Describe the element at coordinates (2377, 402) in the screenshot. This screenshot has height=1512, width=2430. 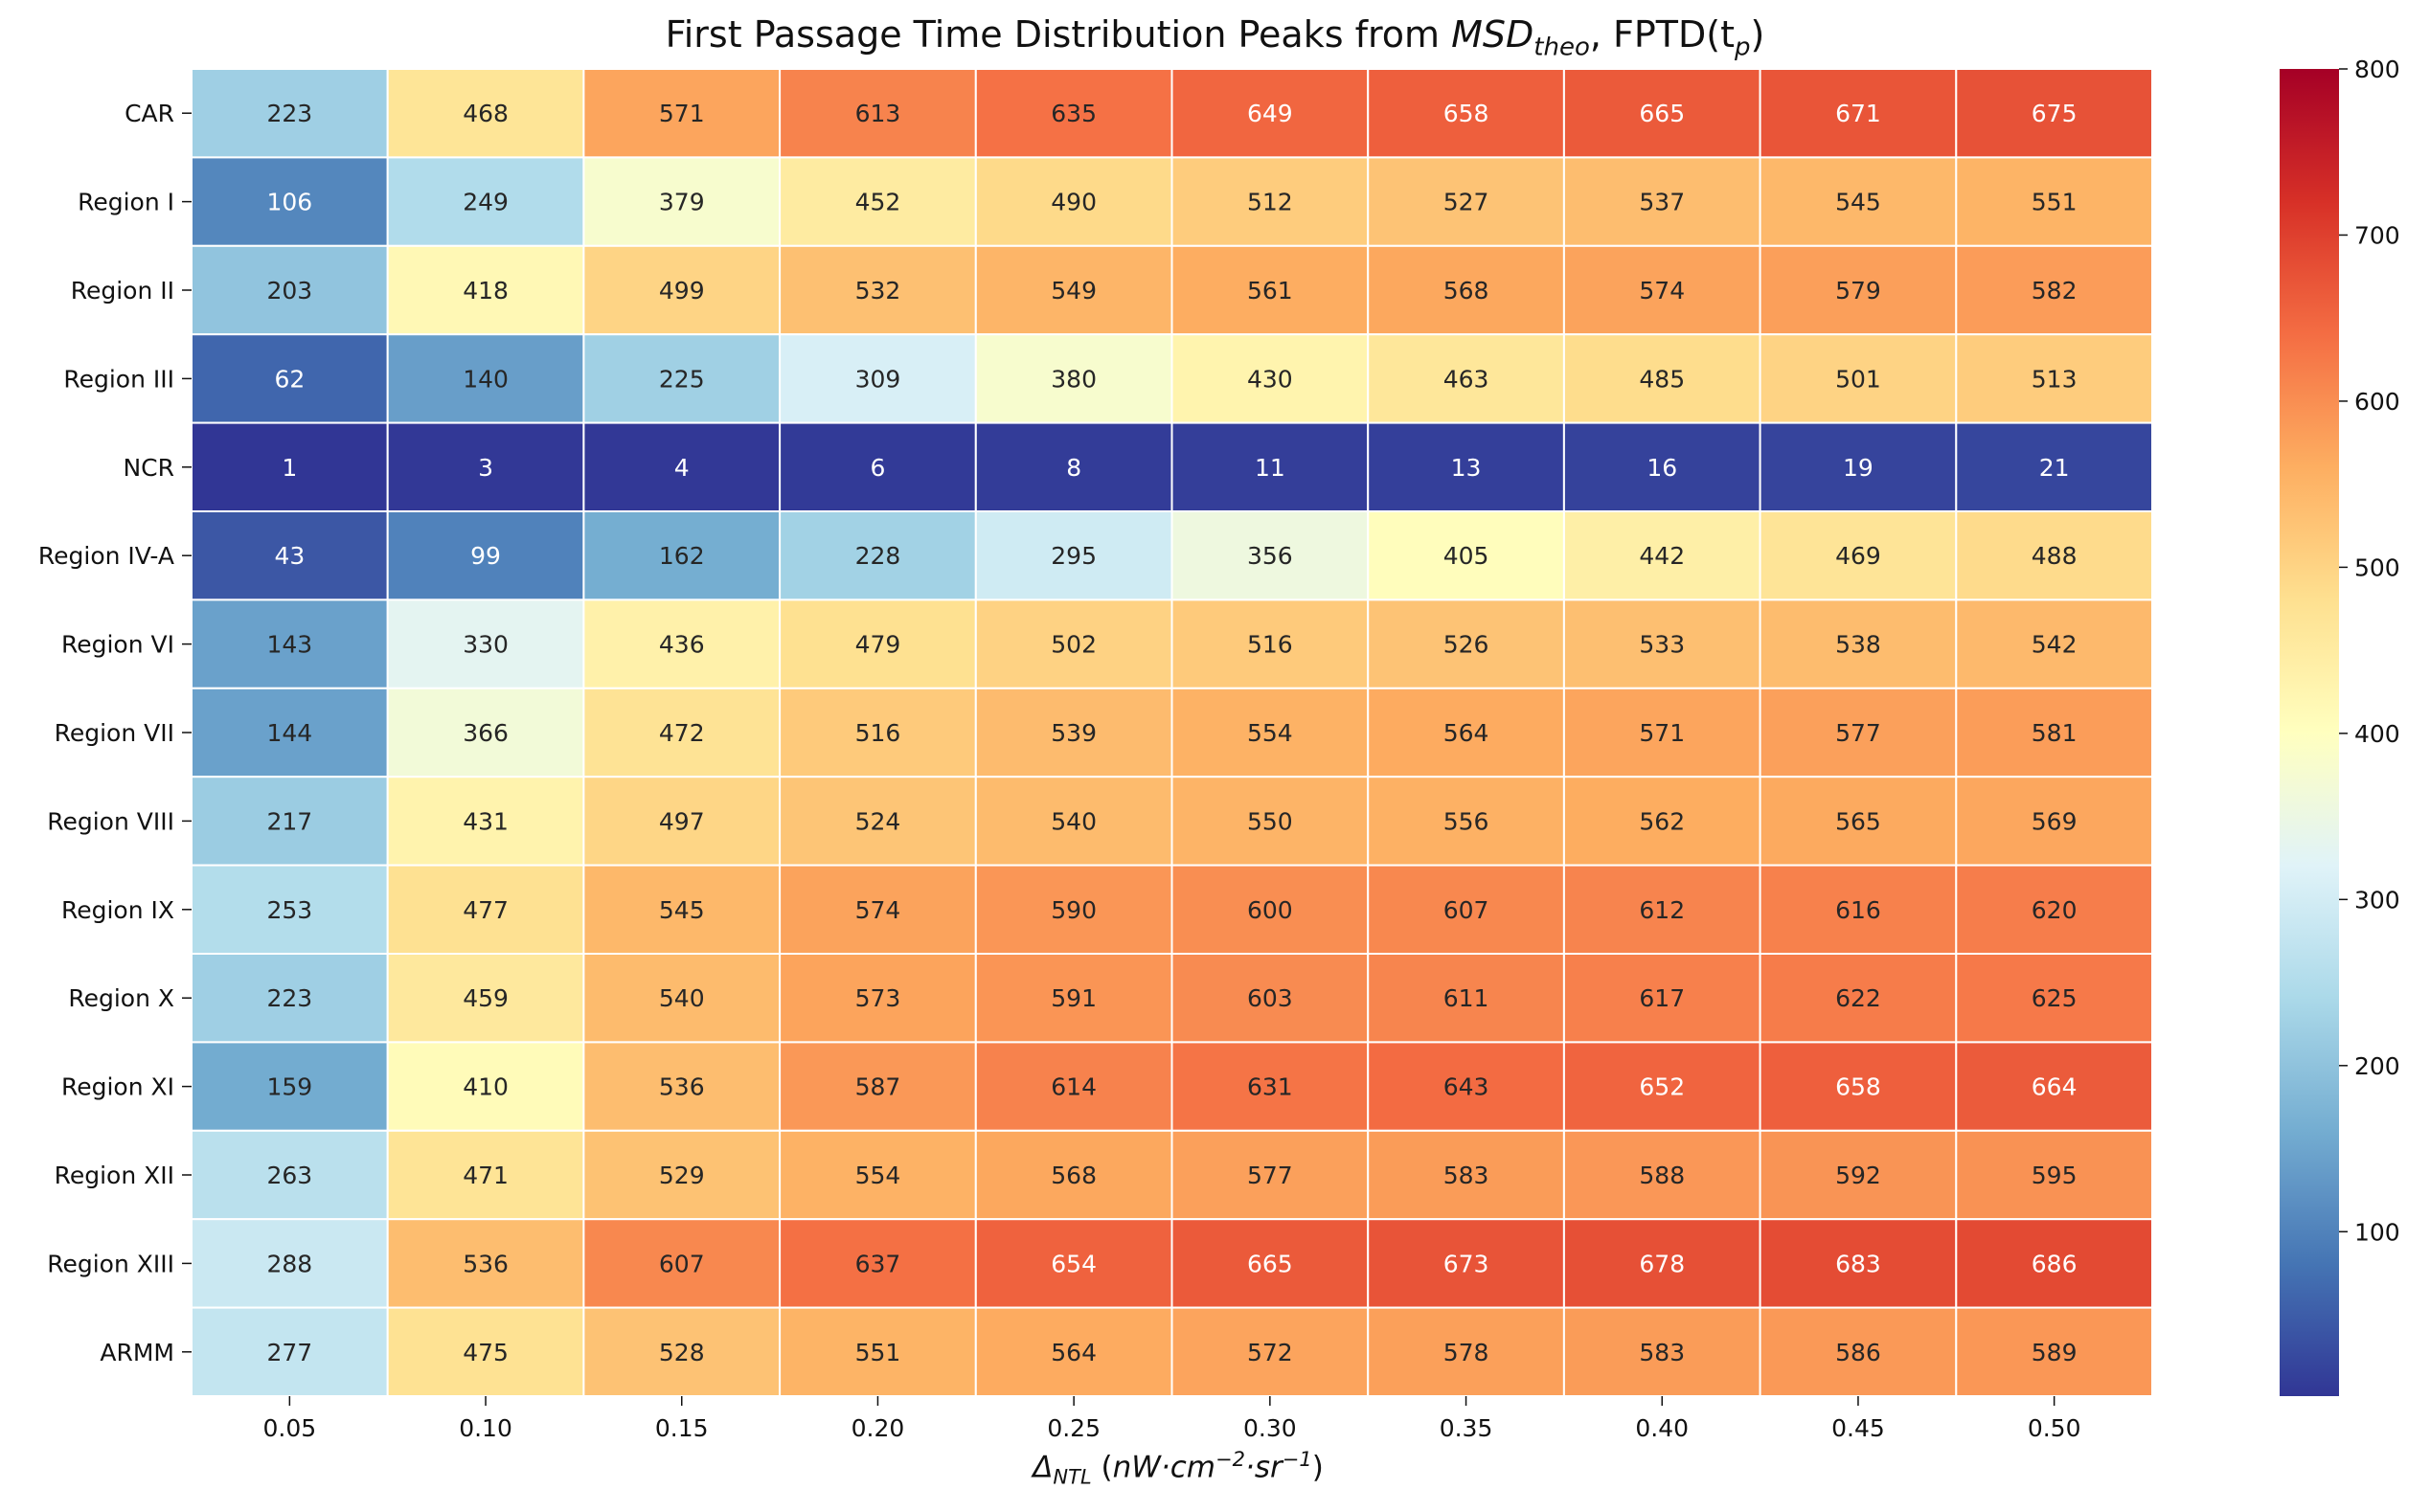
I see `colorbar-tick-label: 600` at that location.